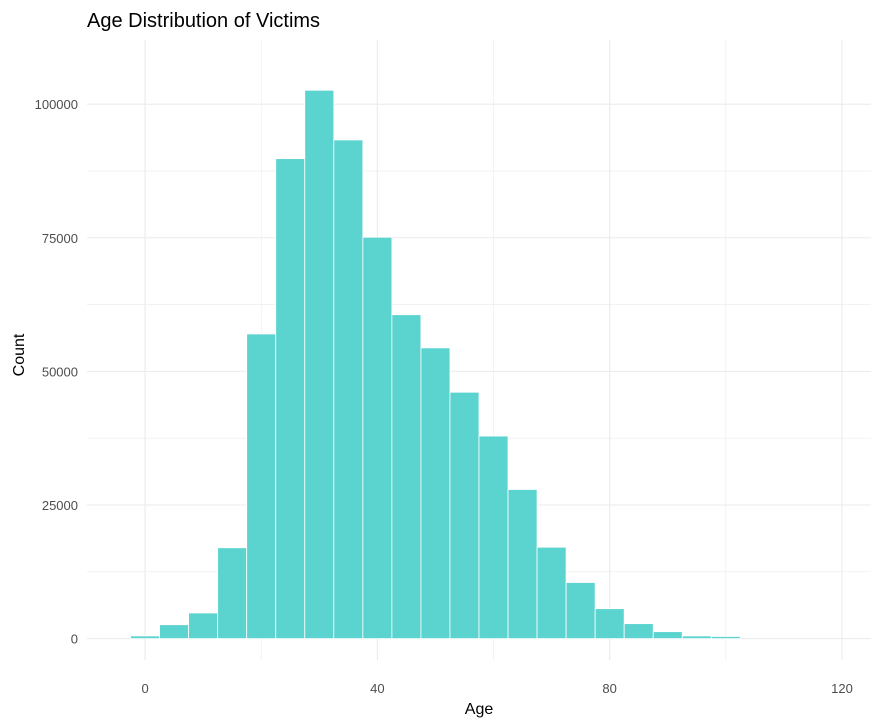 Image resolution: width=881 pixels, height=727 pixels. What do you see at coordinates (74, 639) in the screenshot?
I see `y-tick-label: 0` at bounding box center [74, 639].